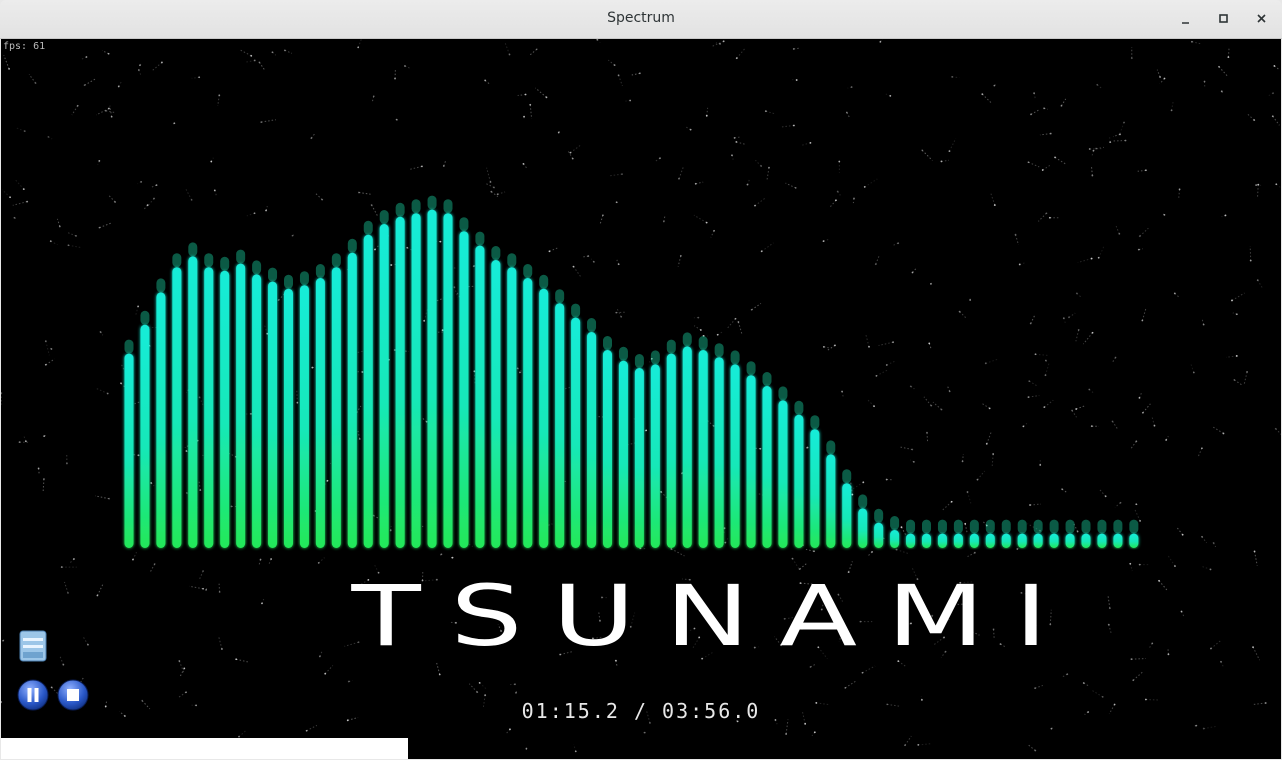  Describe the element at coordinates (1224, 19) in the screenshot. I see `maximize-button` at that location.